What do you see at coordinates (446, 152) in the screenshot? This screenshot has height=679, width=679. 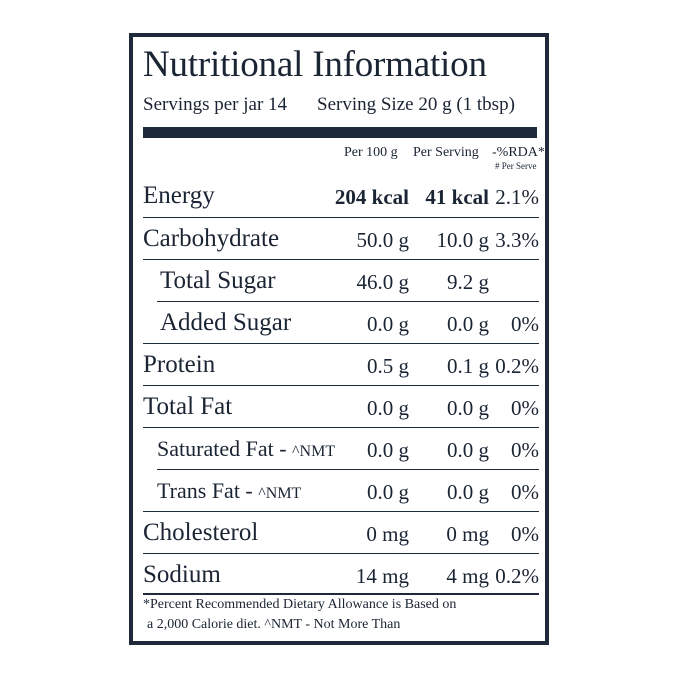 I see `column-header-per-serving: Per Serving` at bounding box center [446, 152].